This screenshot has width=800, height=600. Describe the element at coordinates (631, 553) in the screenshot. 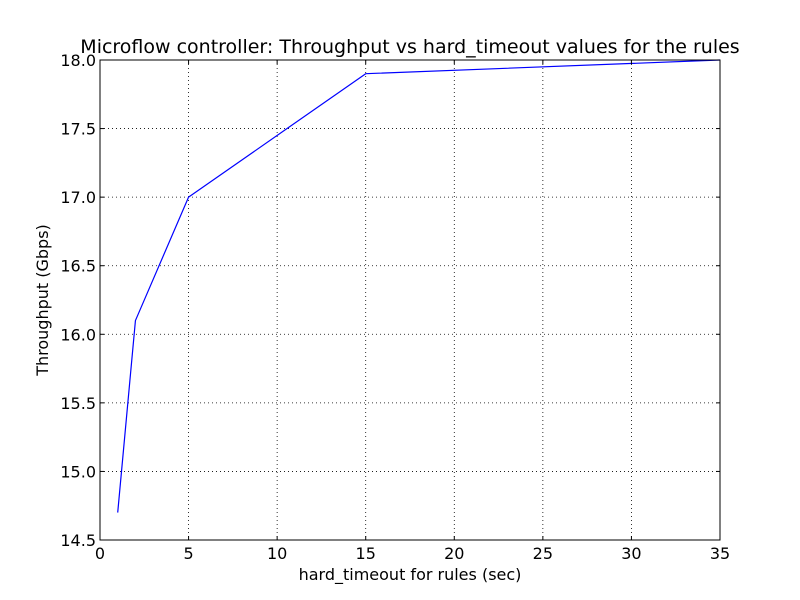

I see `x-tick-label: 30` at that location.